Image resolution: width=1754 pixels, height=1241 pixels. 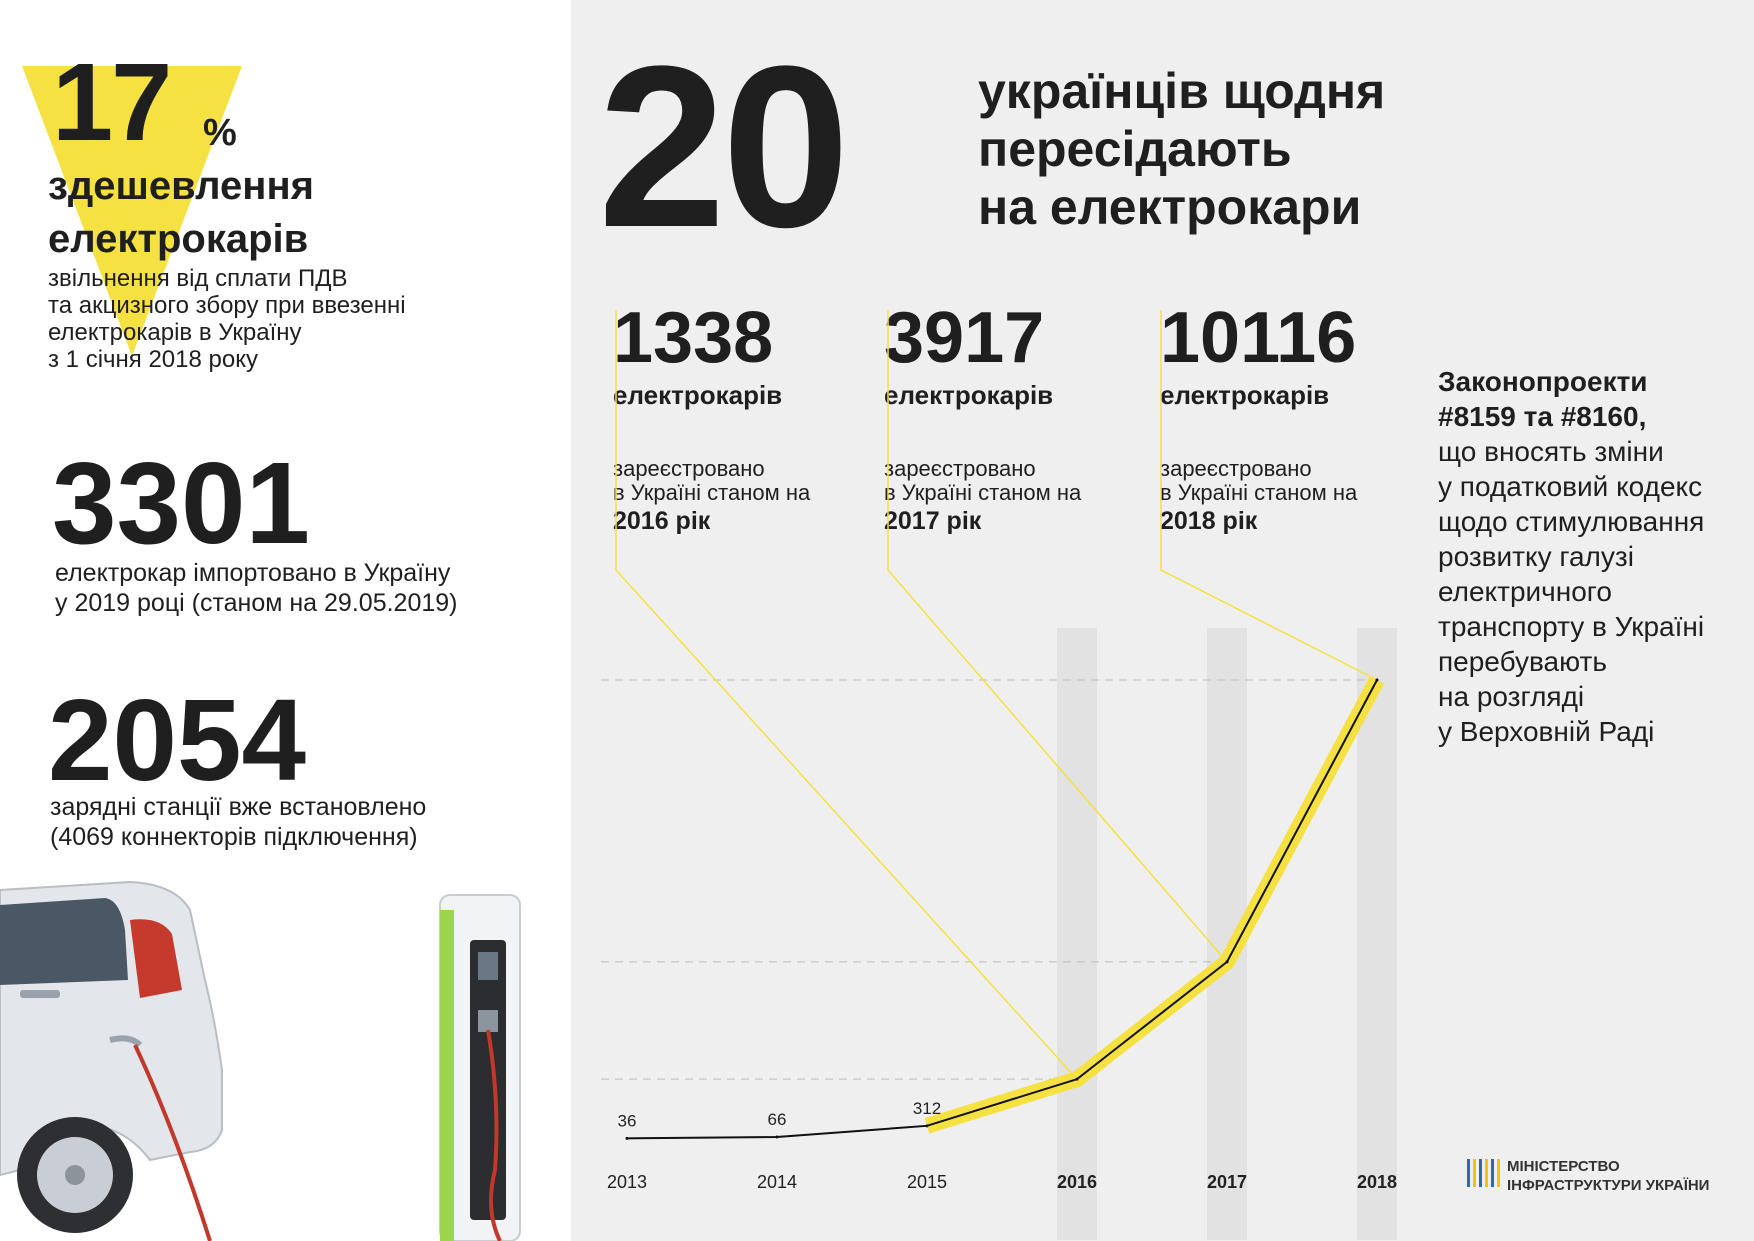 I want to click on ministry-name: МІНІСТЕРСТВО ІНФРАСТРУКТУРИ УКРАЇНИ, so click(x=1608, y=1176).